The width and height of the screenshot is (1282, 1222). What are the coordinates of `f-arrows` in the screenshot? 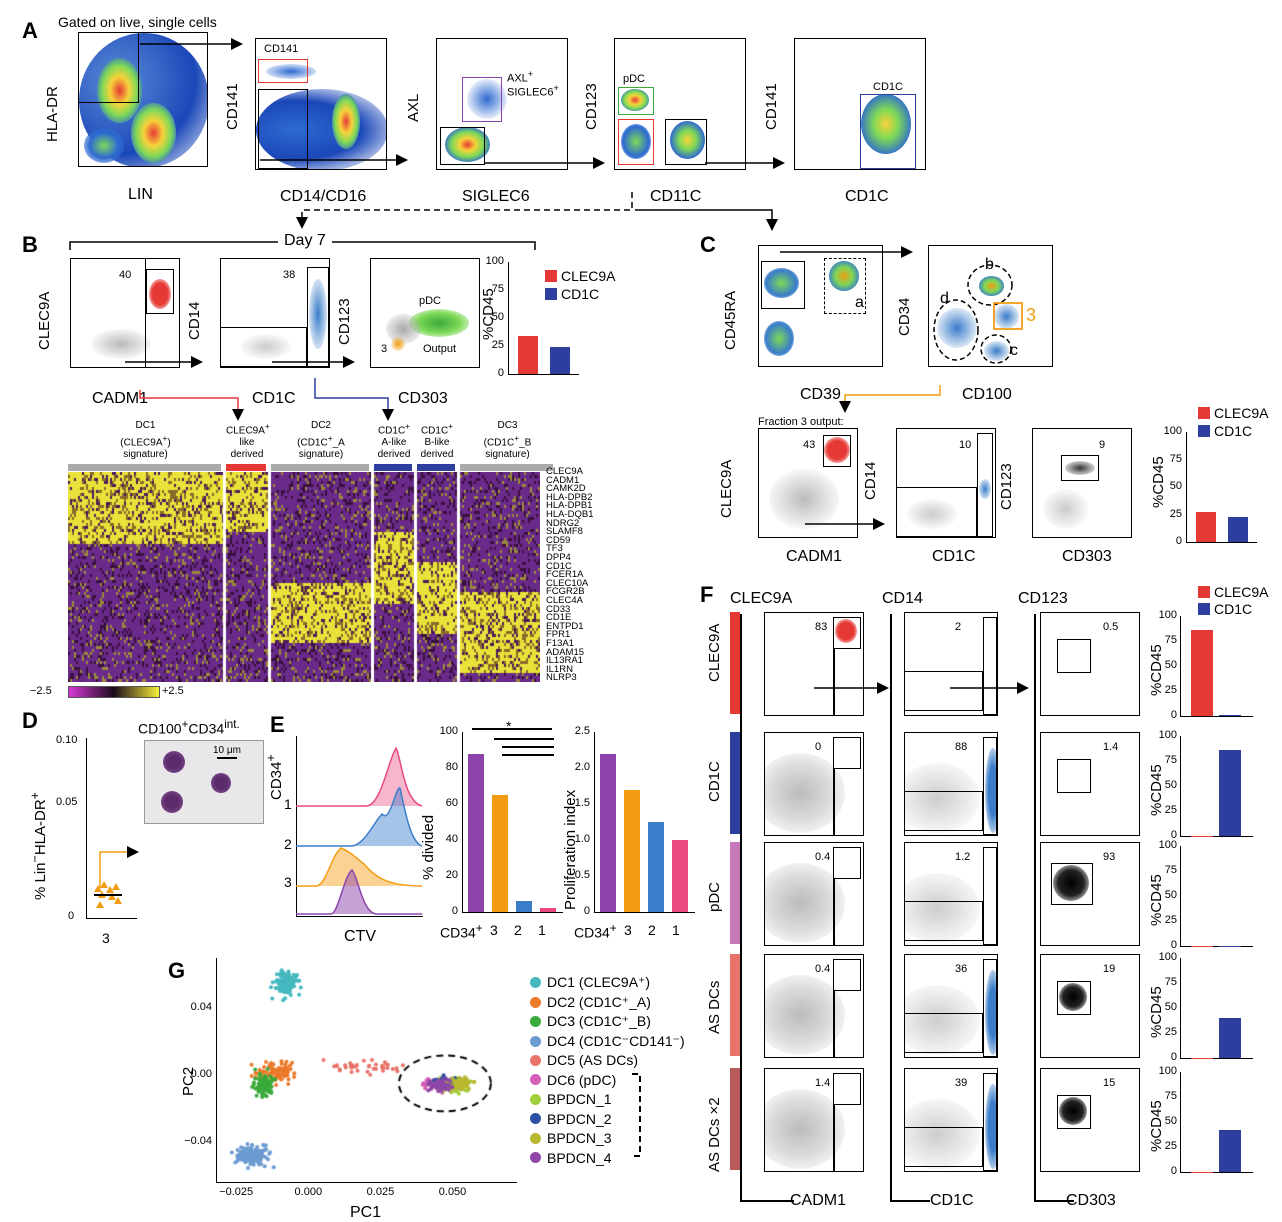 It's located at (921, 688).